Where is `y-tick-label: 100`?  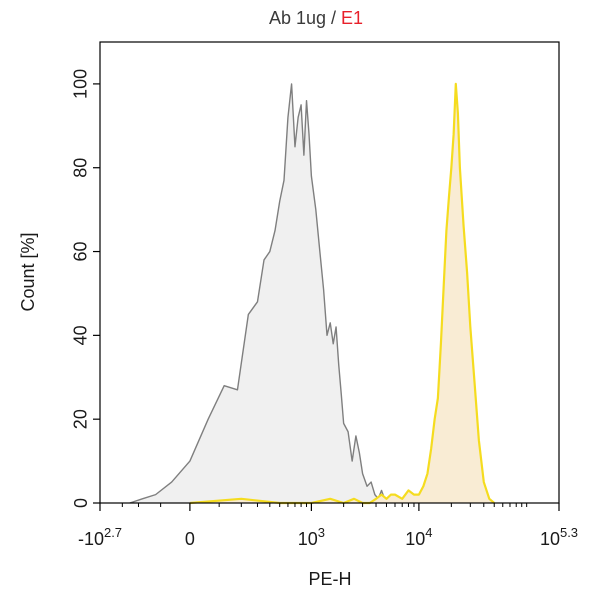 y-tick-label: 100 is located at coordinates (81, 84).